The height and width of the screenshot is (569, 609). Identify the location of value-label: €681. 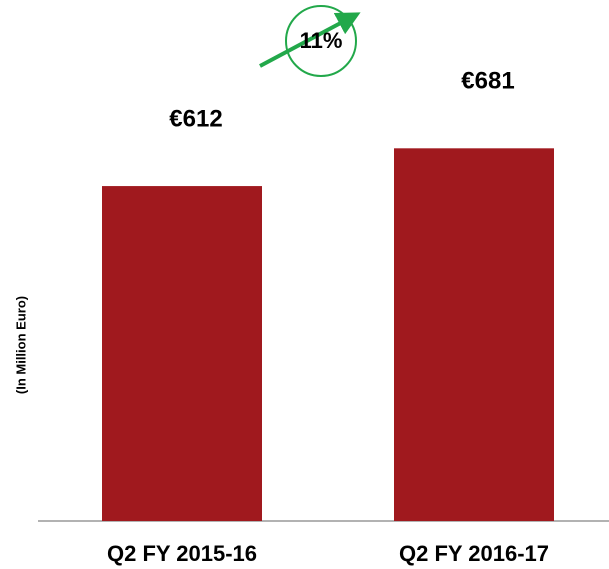
(487, 81).